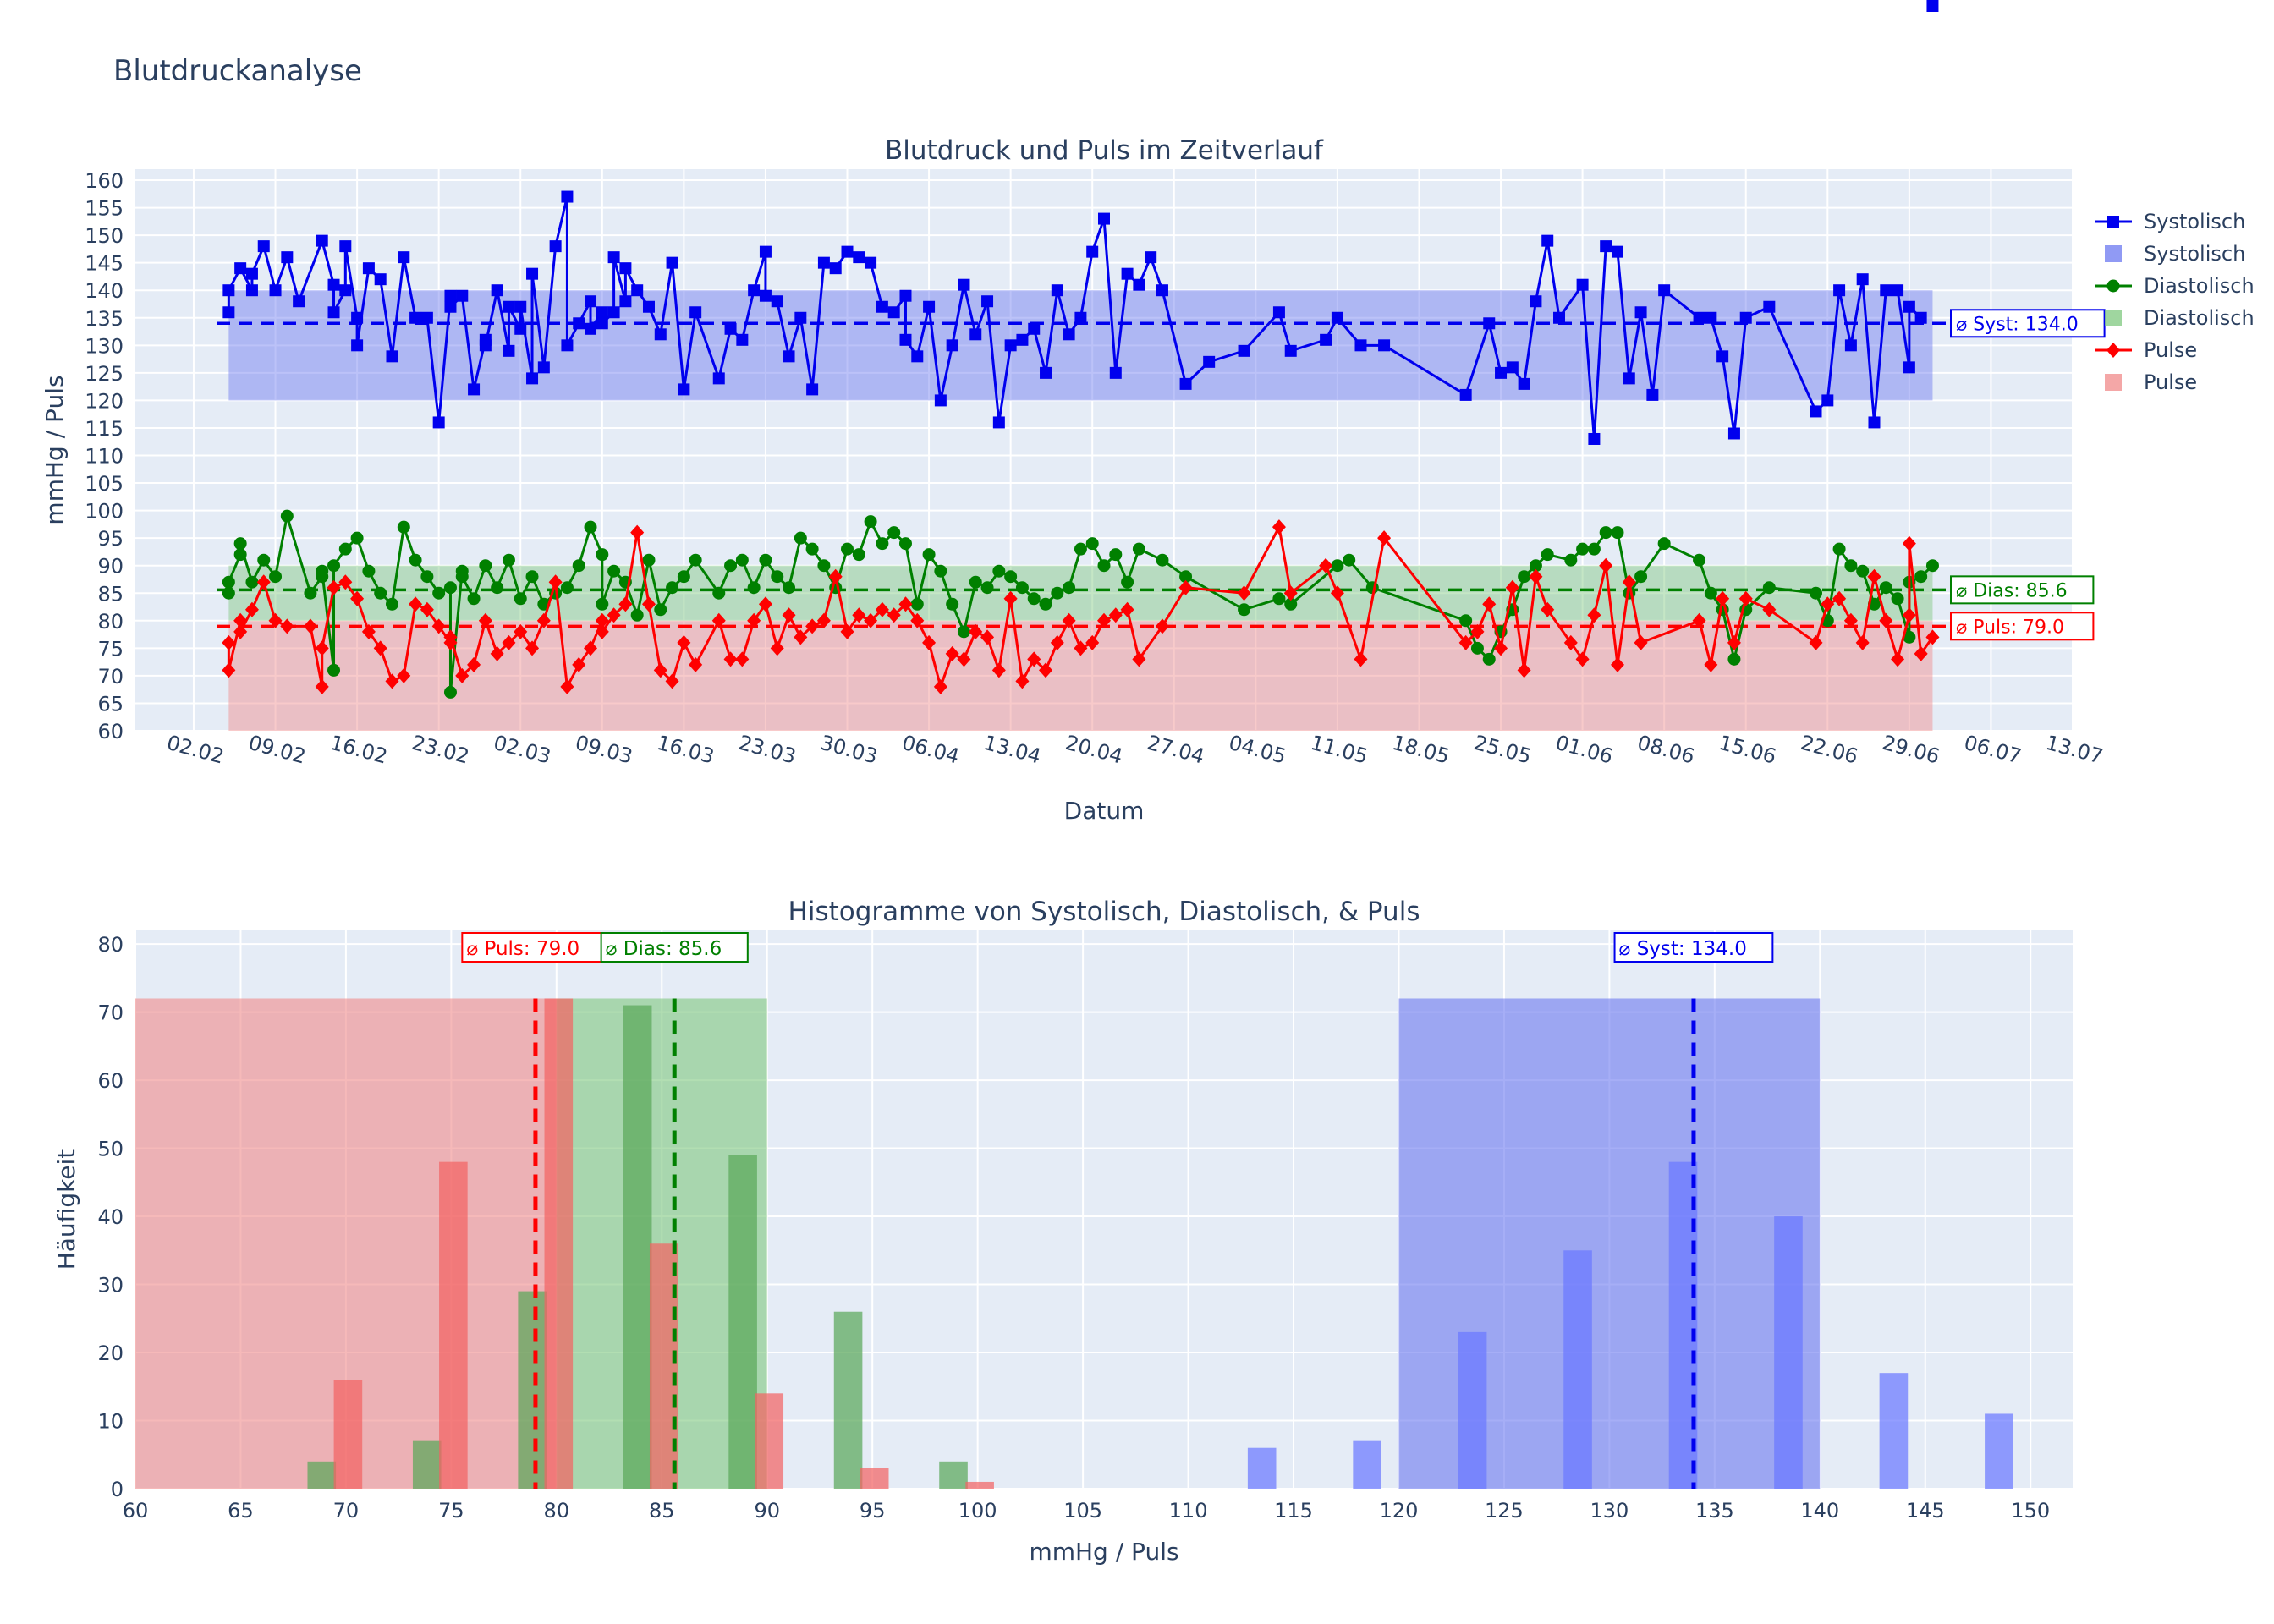  What do you see at coordinates (104, 236) in the screenshot?
I see `timeline-y-tick-label: 150` at bounding box center [104, 236].